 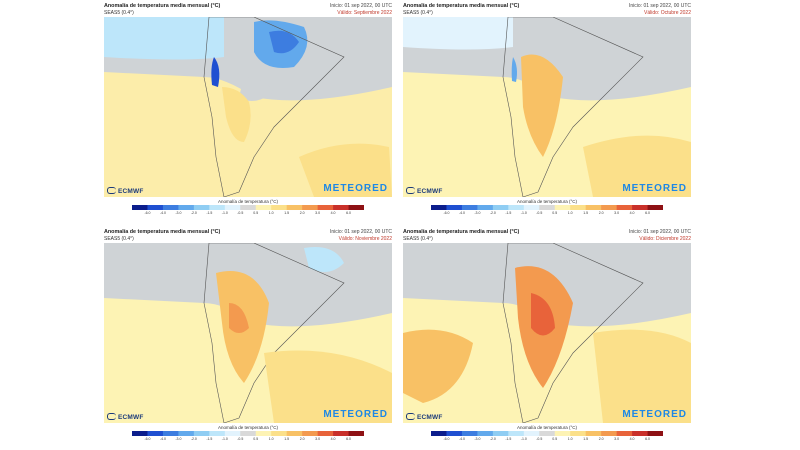 What do you see at coordinates (364, 13) in the screenshot?
I see `valid-date: Válido: Septiembre 2022` at bounding box center [364, 13].